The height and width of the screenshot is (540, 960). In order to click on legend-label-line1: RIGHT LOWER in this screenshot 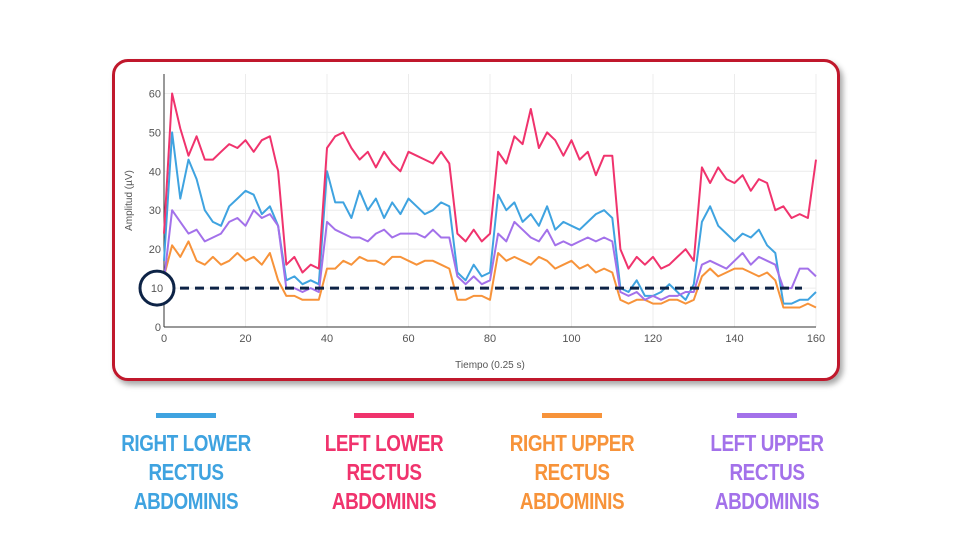, I will do `click(186, 443)`.